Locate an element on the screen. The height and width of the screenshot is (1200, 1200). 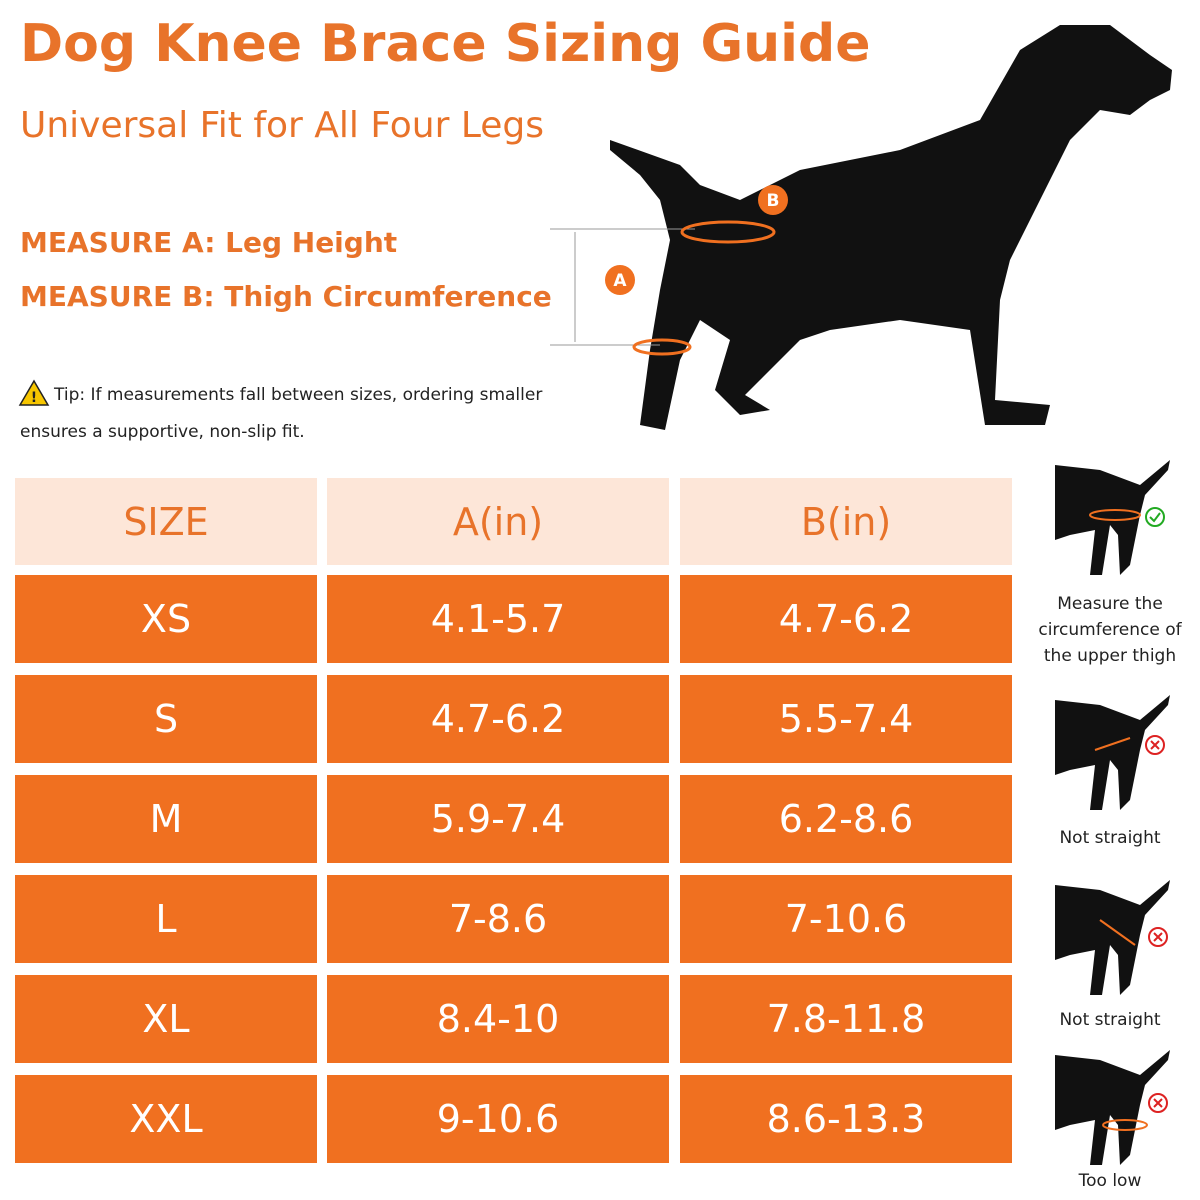
table-cell: XS is located at coordinates (166, 619).